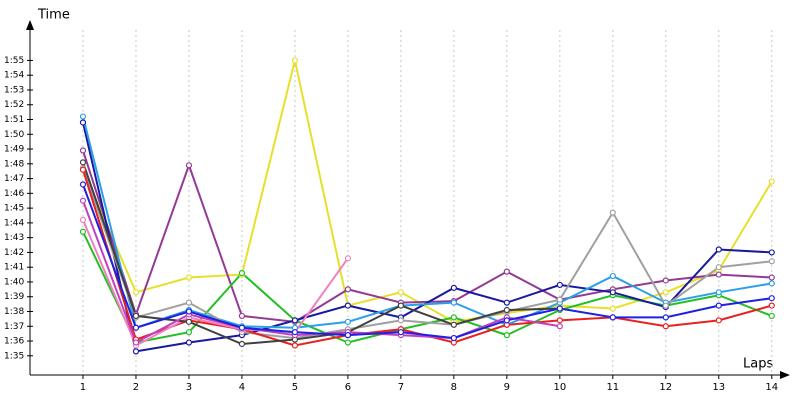  Describe the element at coordinates (14, 76) in the screenshot. I see `y-tick-label: 1:54` at that location.